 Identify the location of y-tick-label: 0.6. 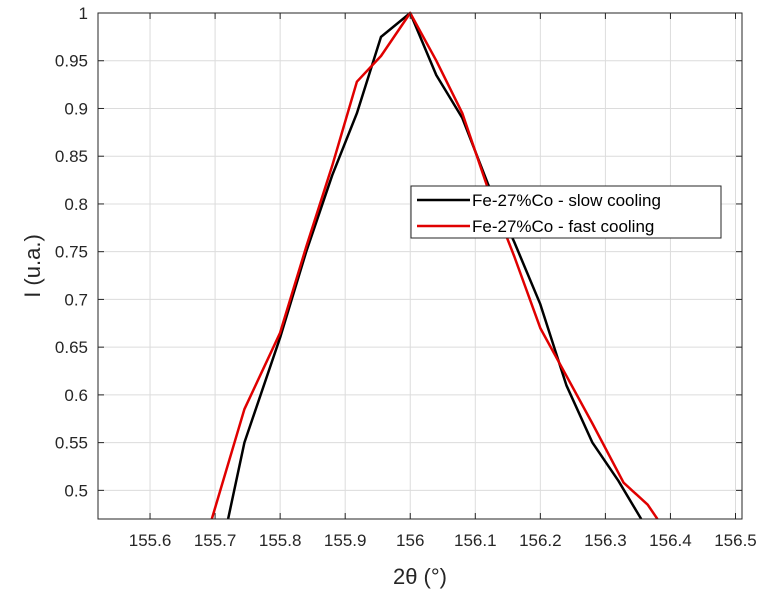
(76, 395).